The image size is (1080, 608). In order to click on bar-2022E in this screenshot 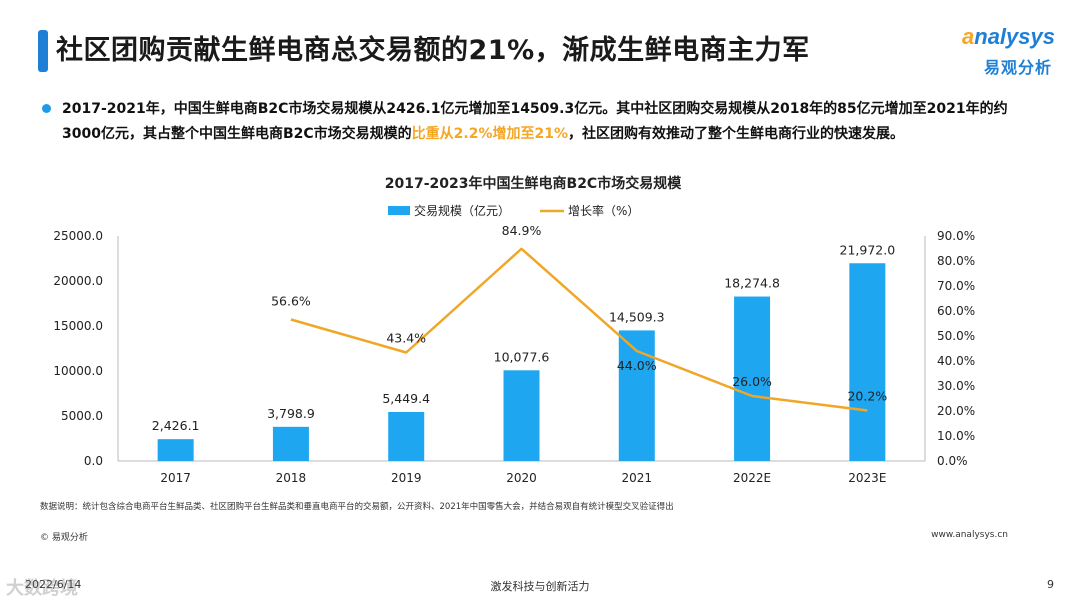, I will do `click(752, 378)`.